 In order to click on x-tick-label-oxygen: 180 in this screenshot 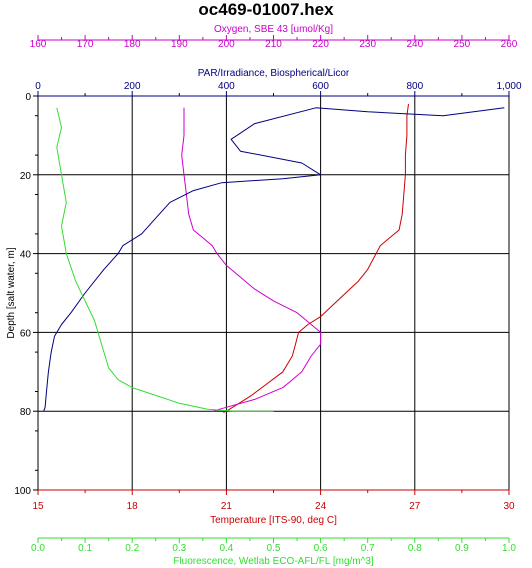, I will do `click(132, 44)`.